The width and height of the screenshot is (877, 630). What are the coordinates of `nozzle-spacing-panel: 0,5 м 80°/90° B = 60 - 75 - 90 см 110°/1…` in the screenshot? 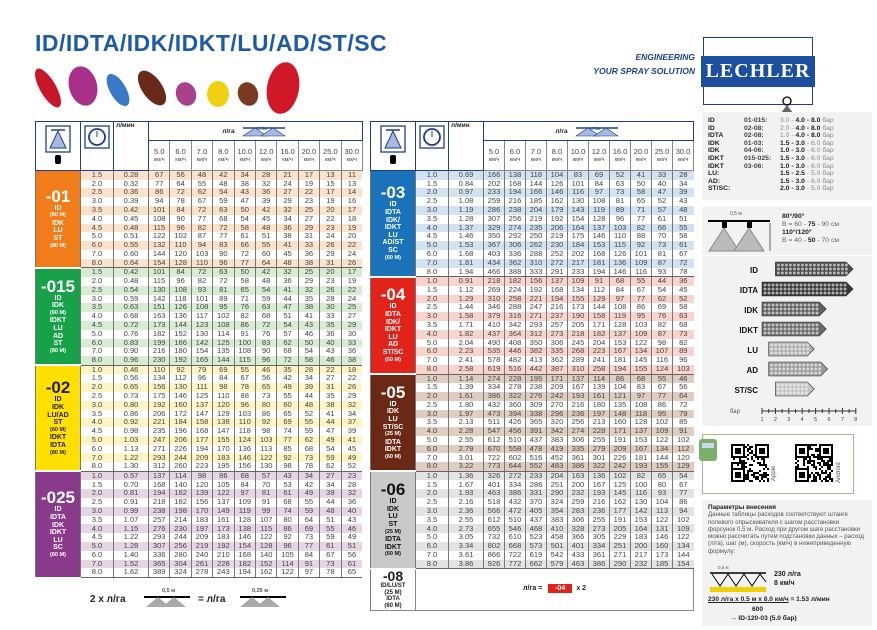 It's located at (787, 231).